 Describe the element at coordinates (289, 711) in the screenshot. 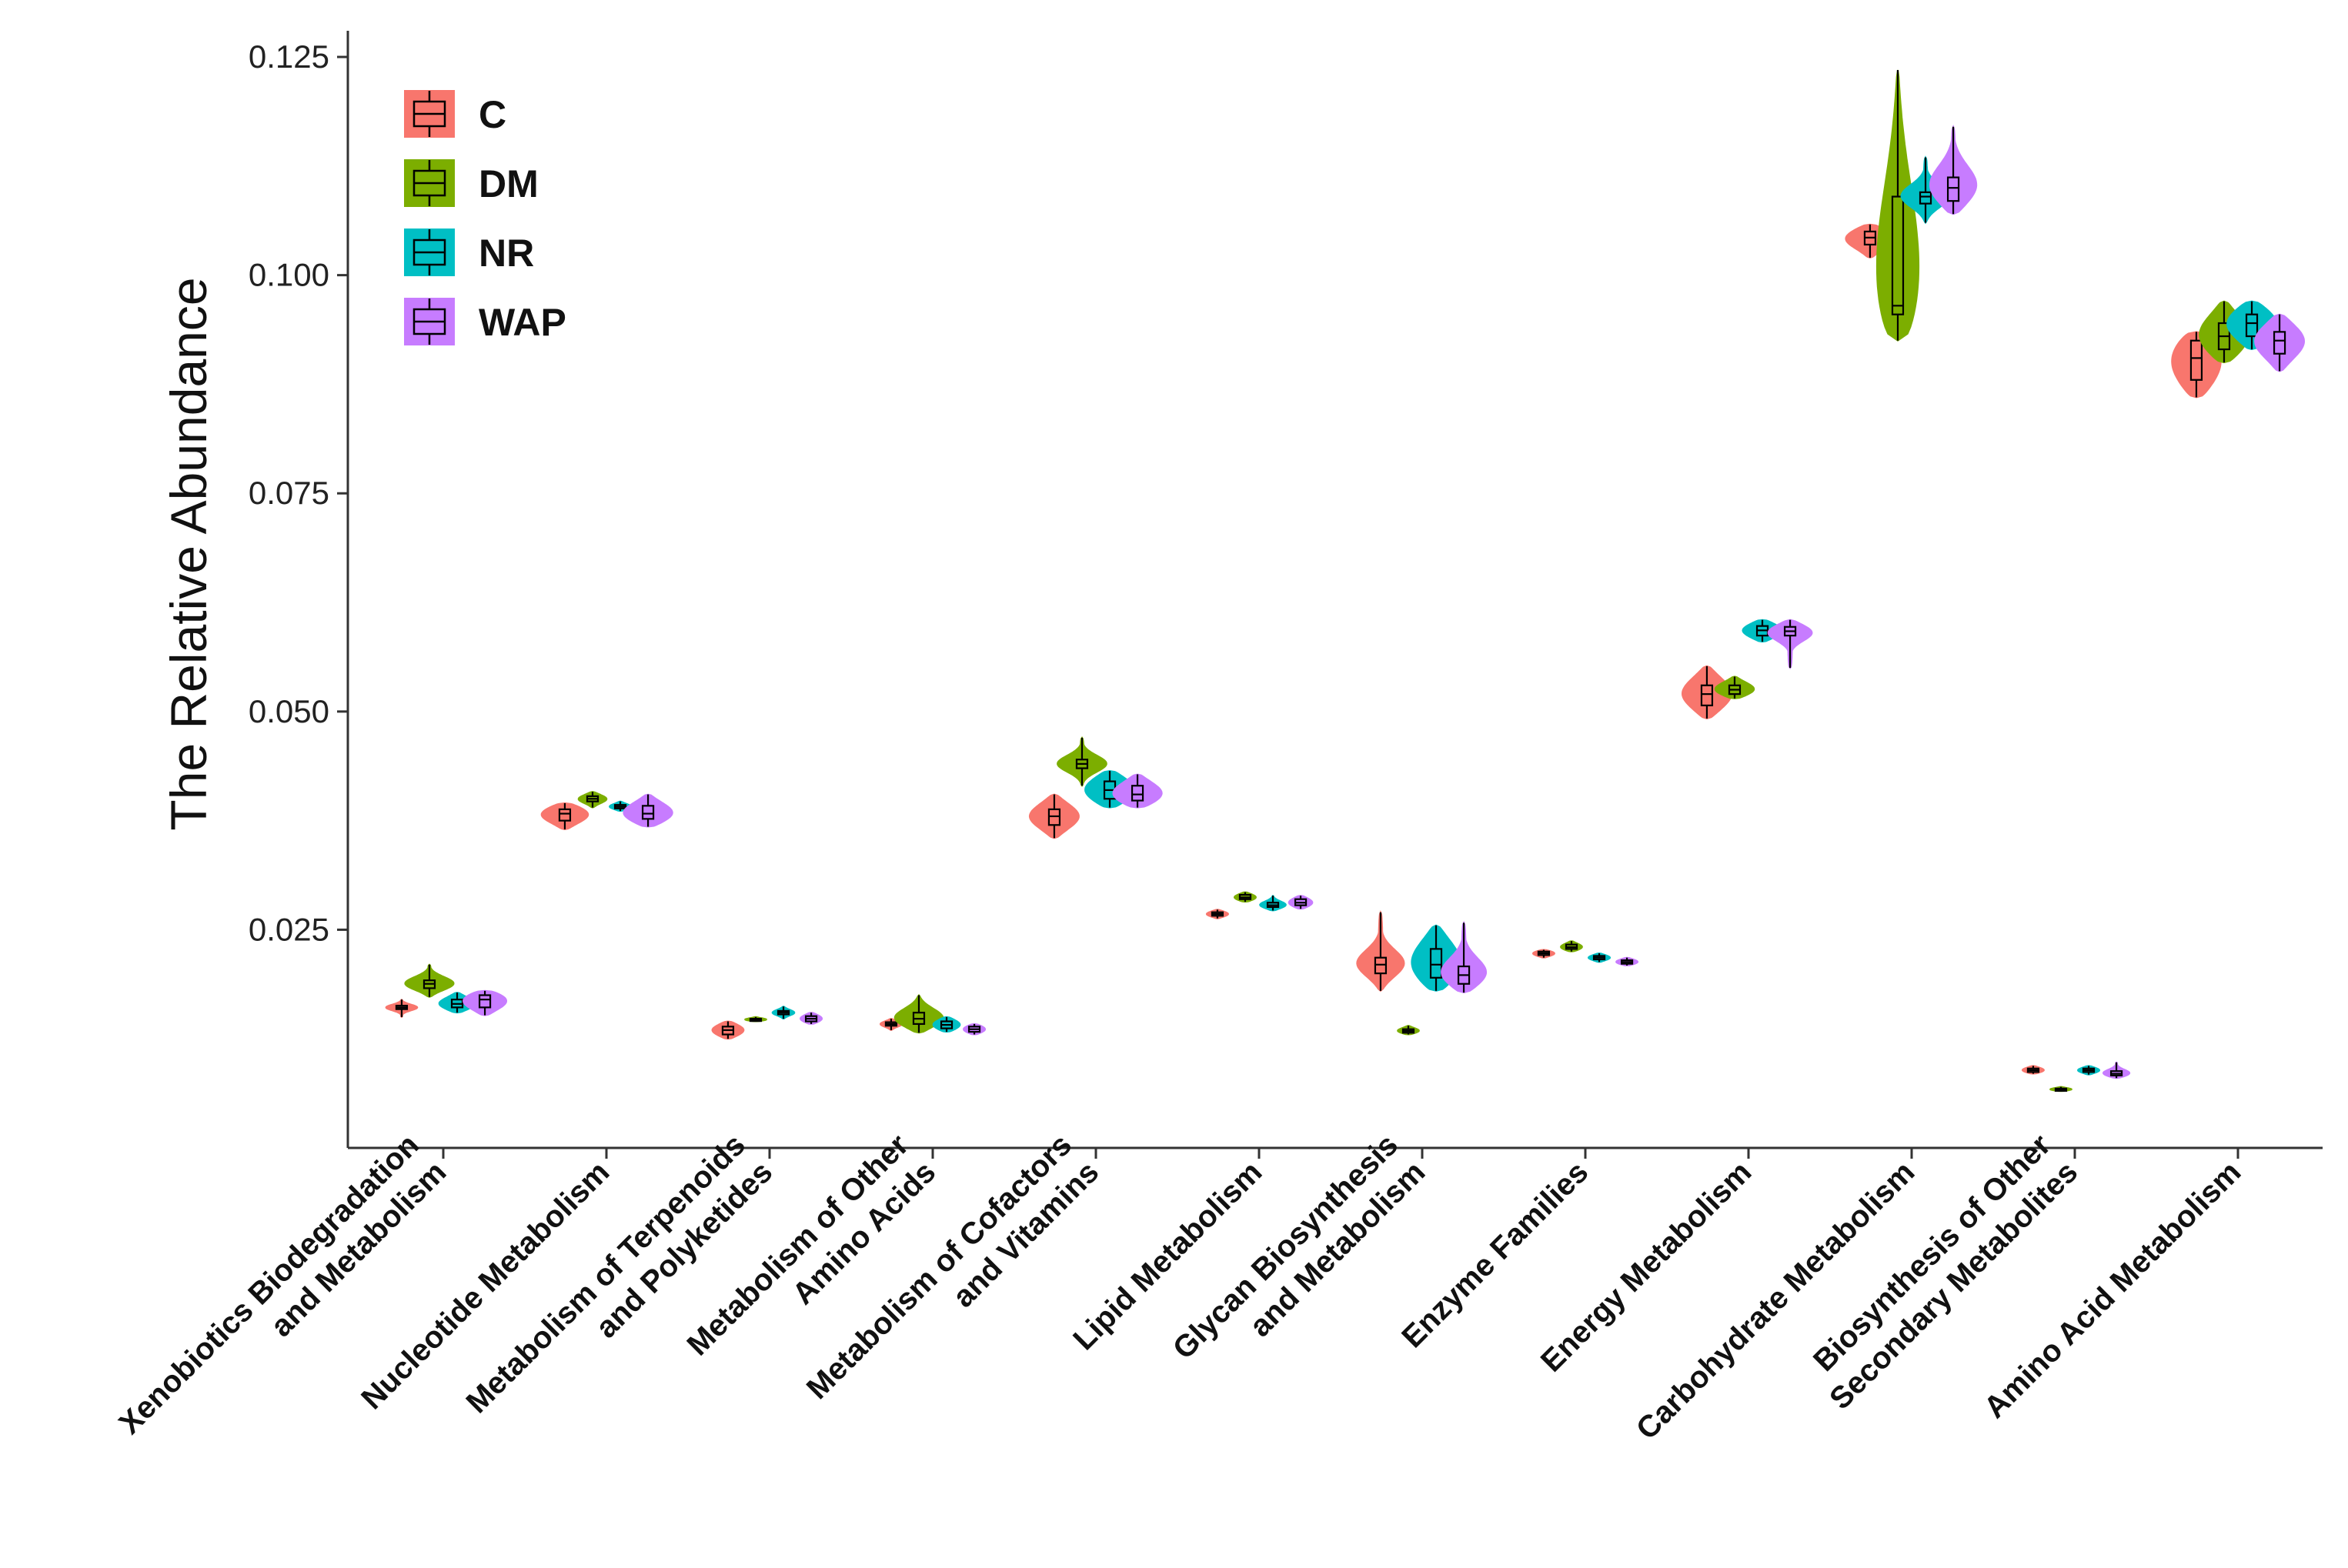

I see `y-tick-label: 0.050` at that location.